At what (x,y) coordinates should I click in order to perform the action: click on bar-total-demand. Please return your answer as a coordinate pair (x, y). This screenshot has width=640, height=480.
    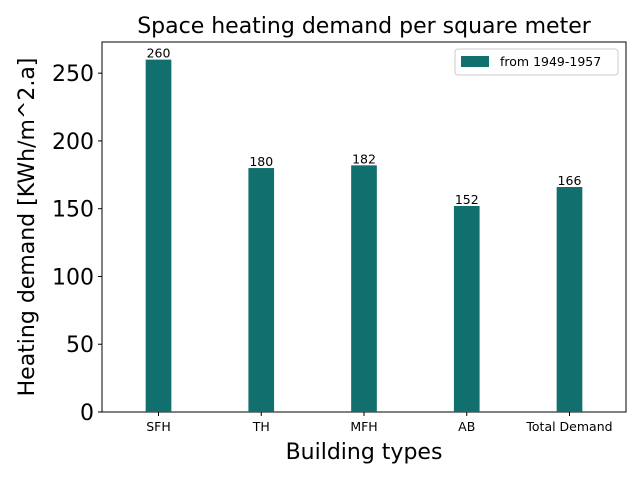
    Looking at the image, I should click on (569, 299).